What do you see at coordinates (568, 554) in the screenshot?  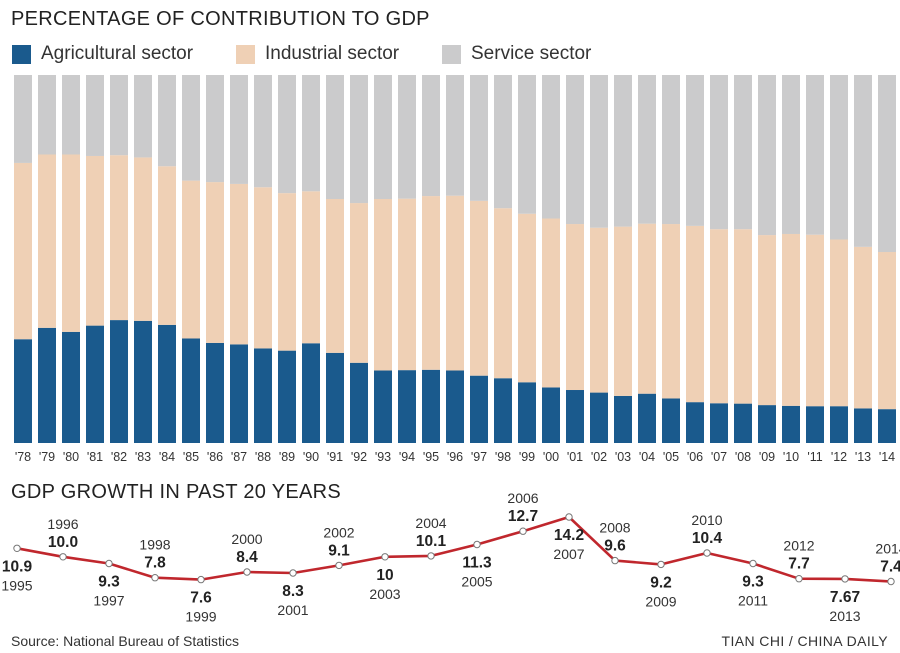 I see `year-label-2007: 2007` at bounding box center [568, 554].